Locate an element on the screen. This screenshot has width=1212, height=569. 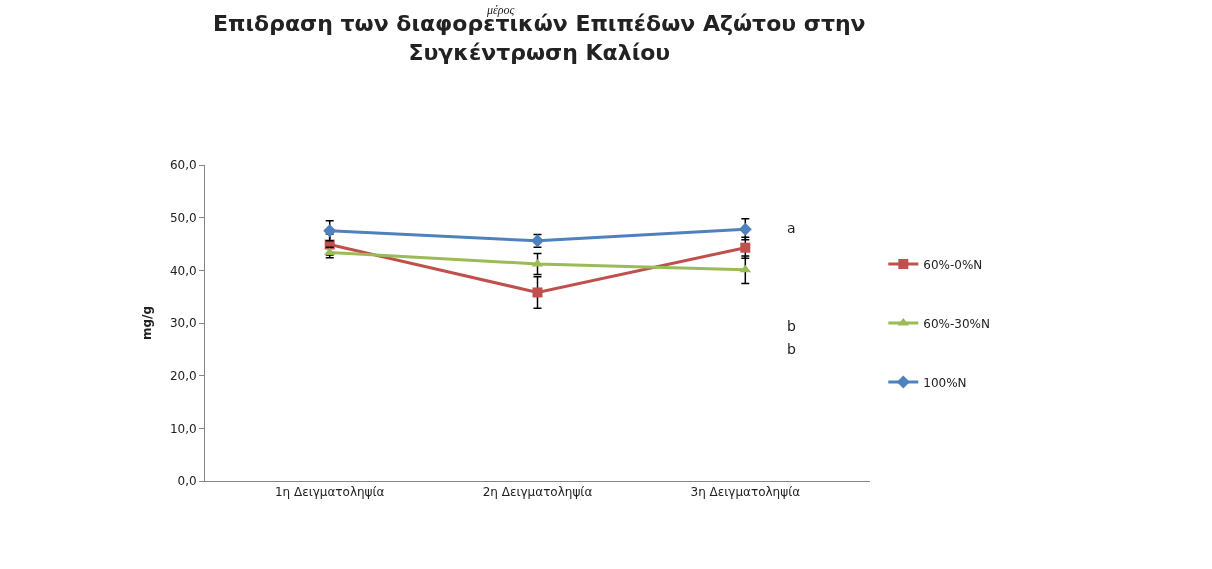
x-tick-label: 1η Δειγματοληψία is located at coordinates (329, 492).